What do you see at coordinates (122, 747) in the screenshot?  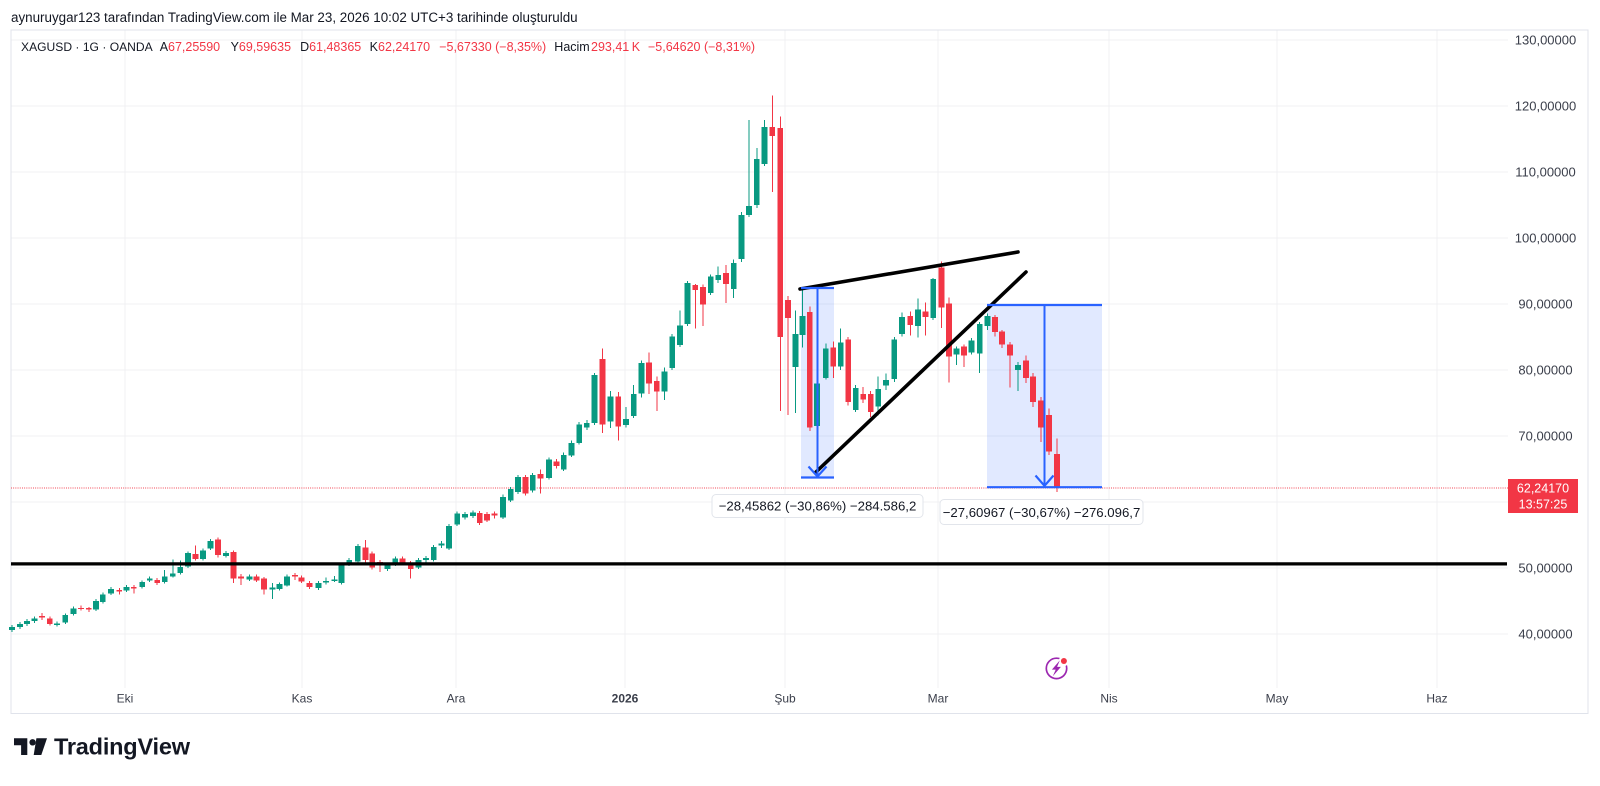 I see `svg-text: TradingView` at bounding box center [122, 747].